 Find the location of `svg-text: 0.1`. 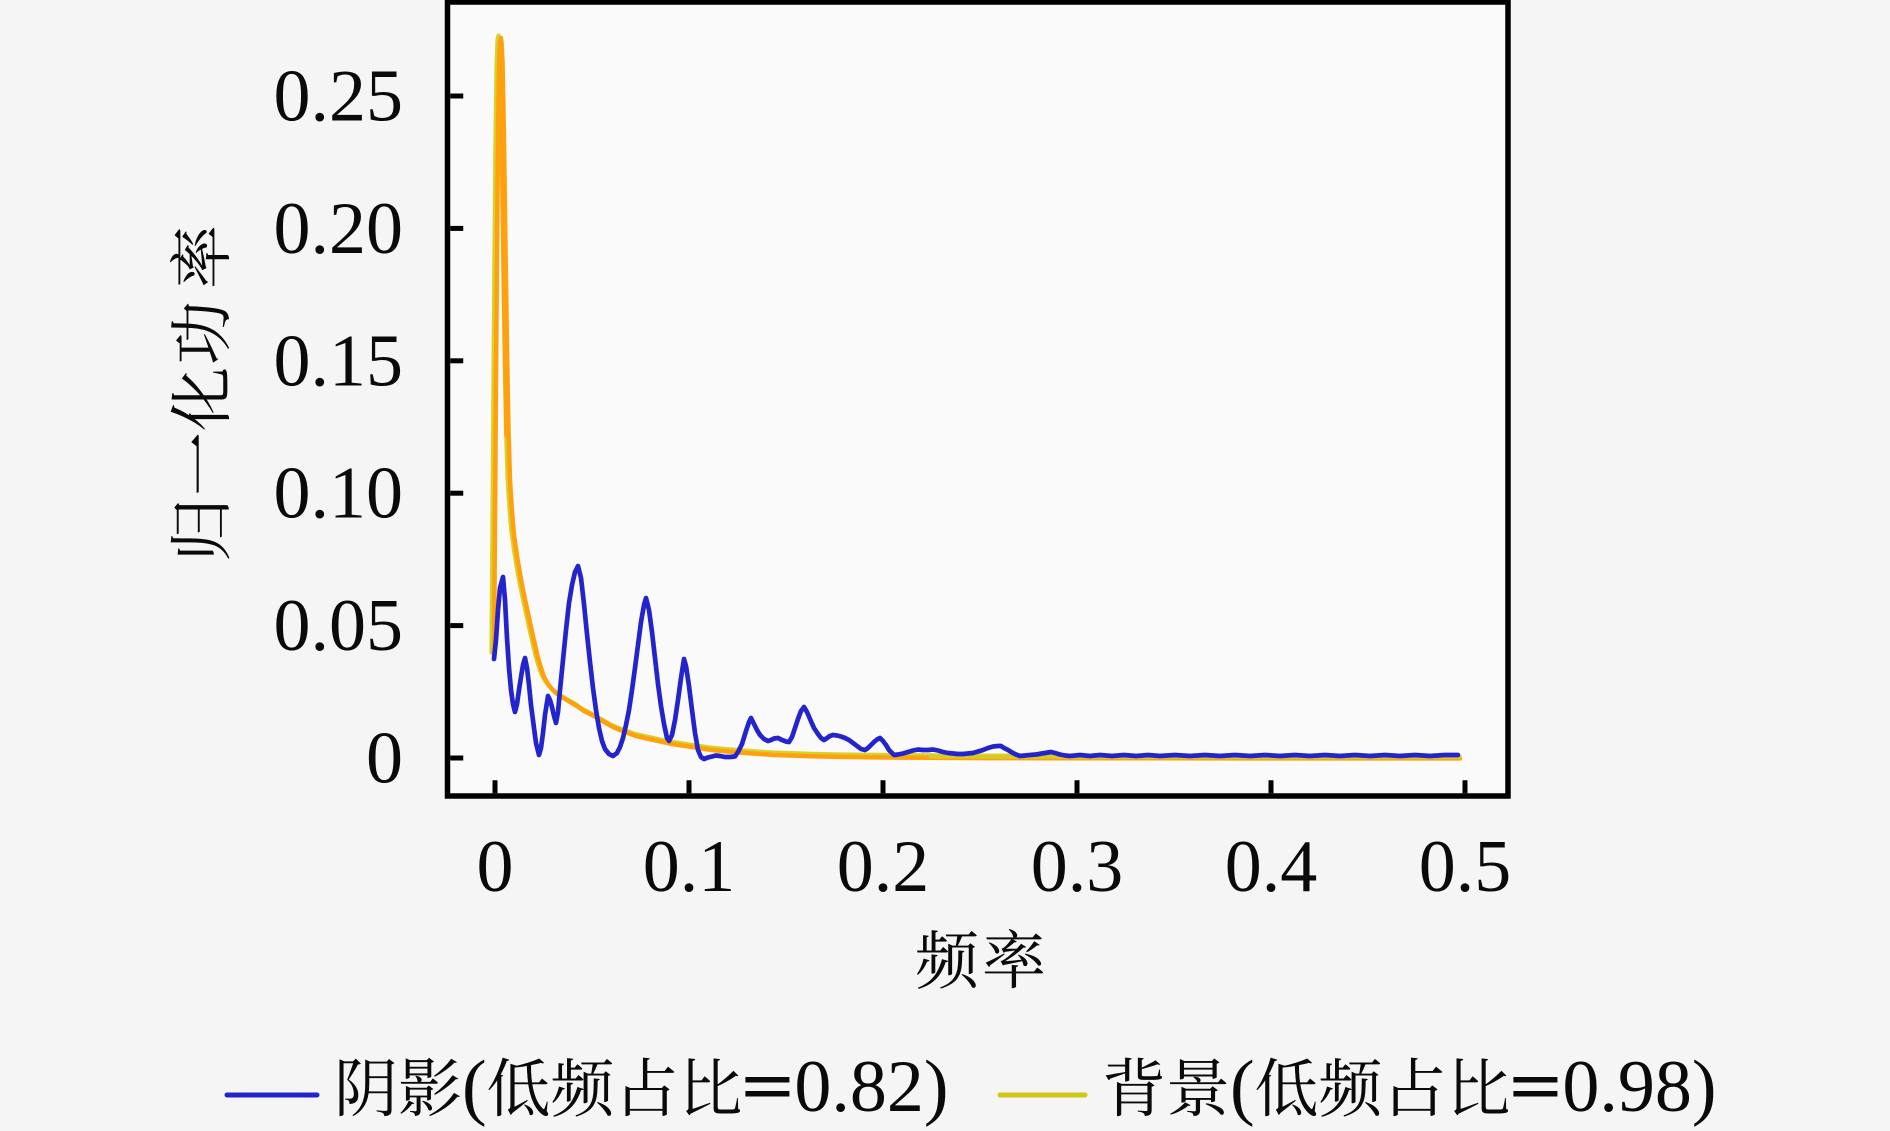

svg-text: 0.1 is located at coordinates (689, 867).